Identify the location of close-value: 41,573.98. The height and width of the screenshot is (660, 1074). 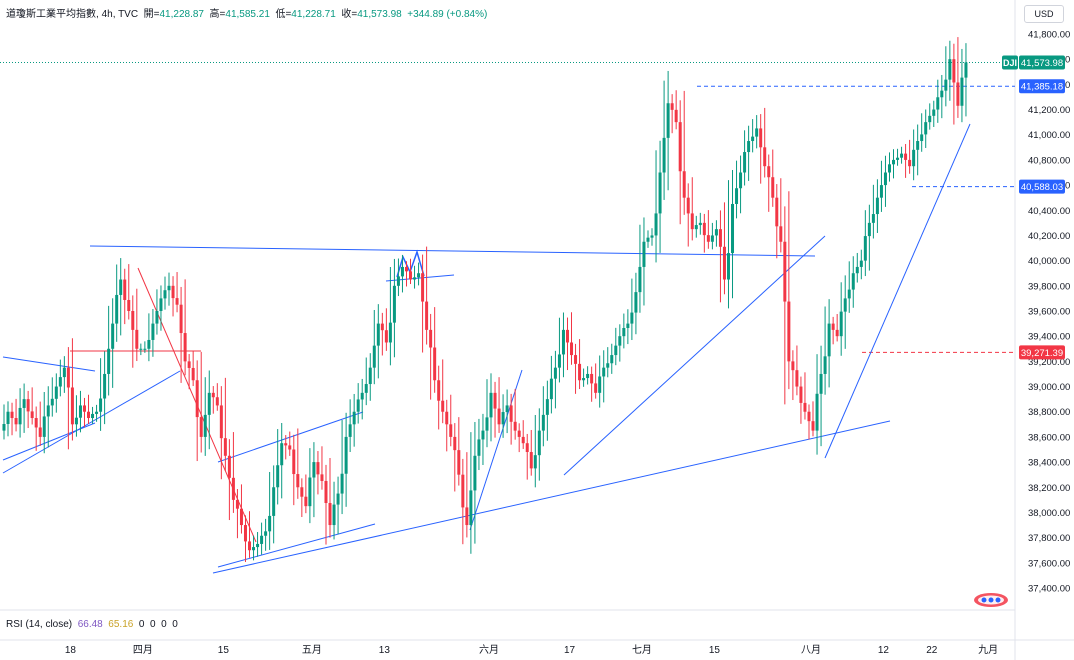
(379, 14).